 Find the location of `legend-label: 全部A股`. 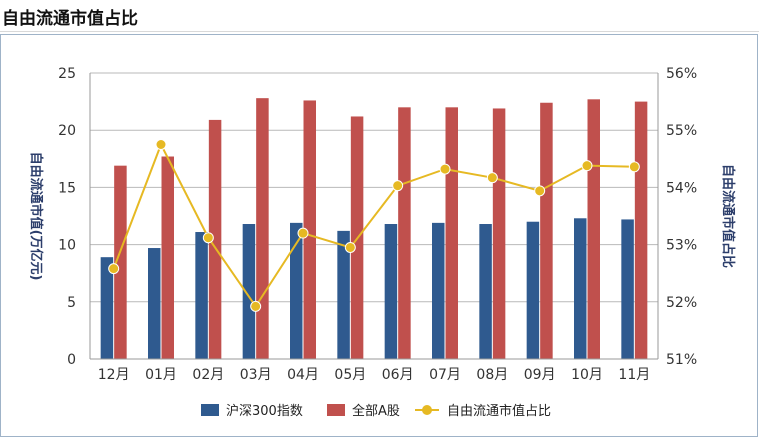

legend-label: 全部A股 is located at coordinates (376, 411).